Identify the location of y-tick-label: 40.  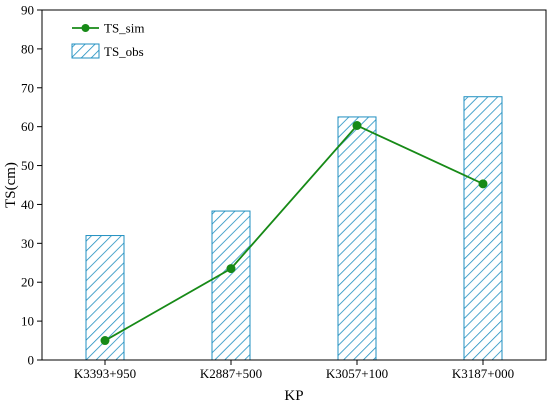
(27, 204).